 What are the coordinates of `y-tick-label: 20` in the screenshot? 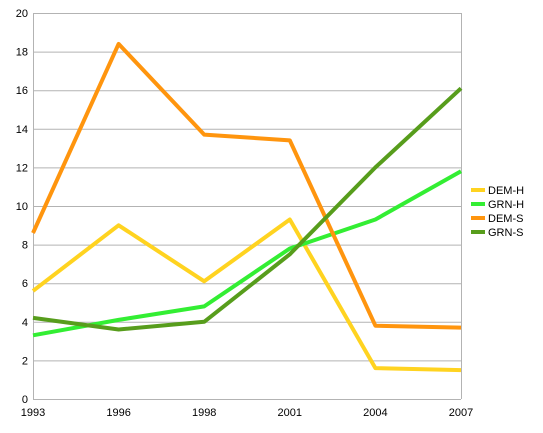 It's located at (22, 14).